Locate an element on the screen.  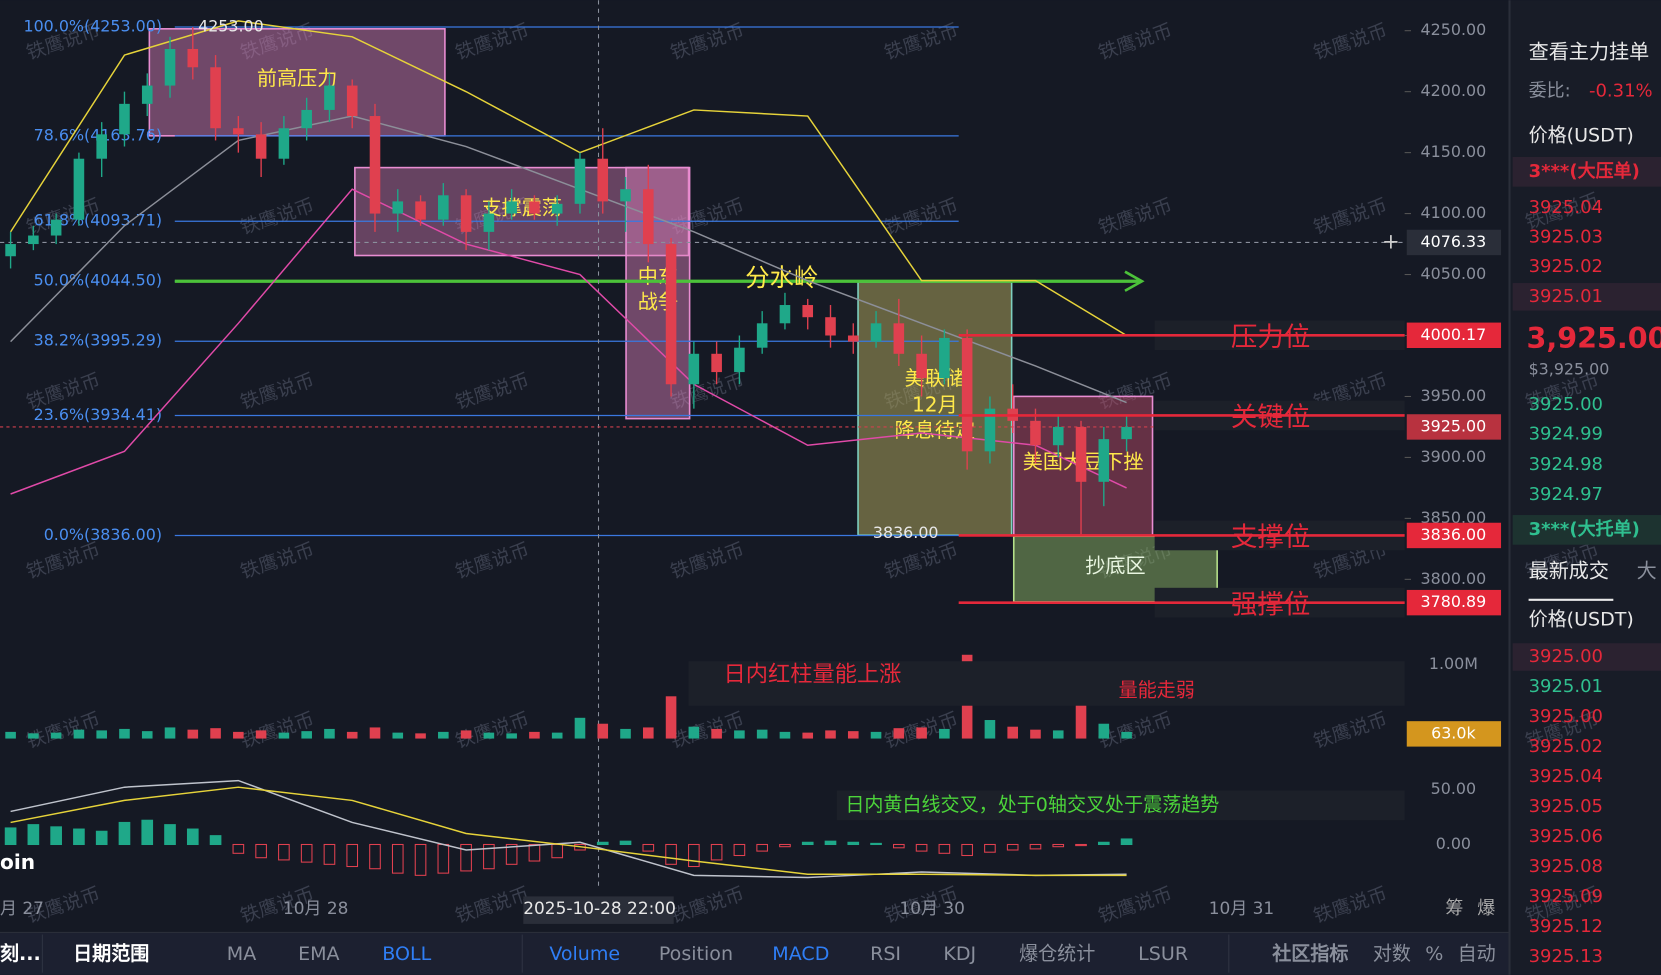
note-band is located at coordinates (1046, 683).